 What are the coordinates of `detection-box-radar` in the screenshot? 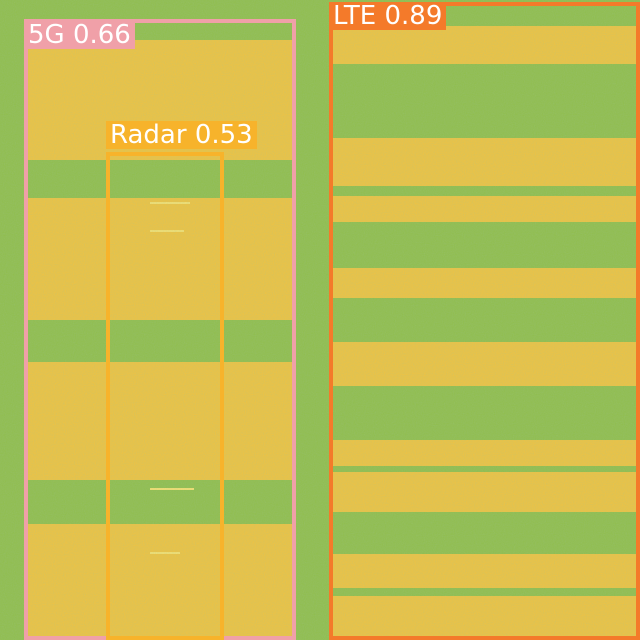 It's located at (165, 396).